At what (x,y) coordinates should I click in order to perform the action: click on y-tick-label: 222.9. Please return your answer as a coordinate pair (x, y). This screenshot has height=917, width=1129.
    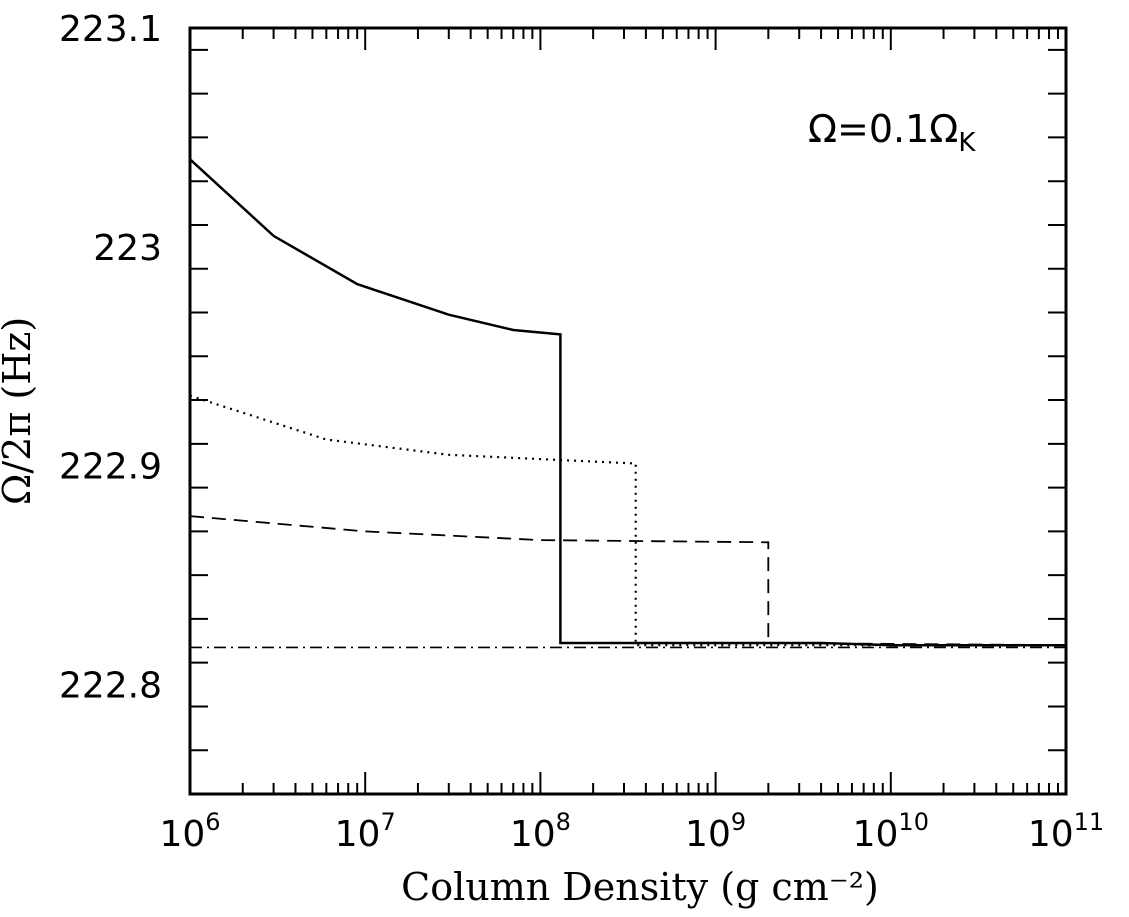
    Looking at the image, I should click on (110, 467).